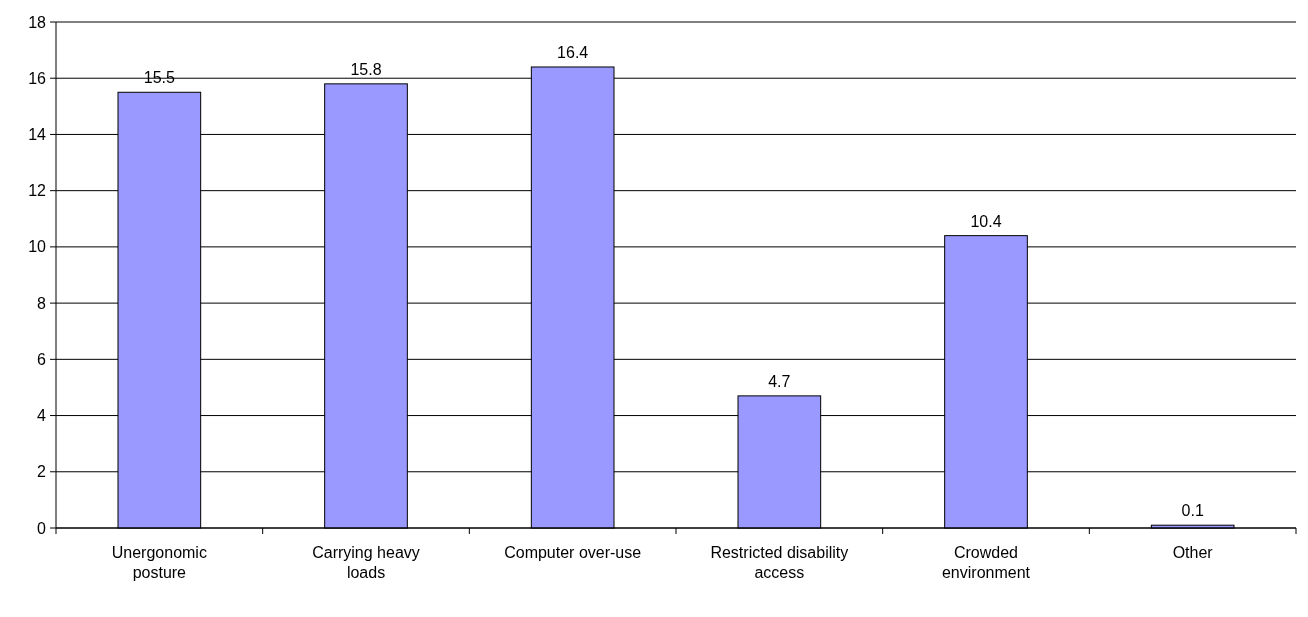 This screenshot has width=1308, height=617. What do you see at coordinates (42, 359) in the screenshot?
I see `y-tick-label: 6` at bounding box center [42, 359].